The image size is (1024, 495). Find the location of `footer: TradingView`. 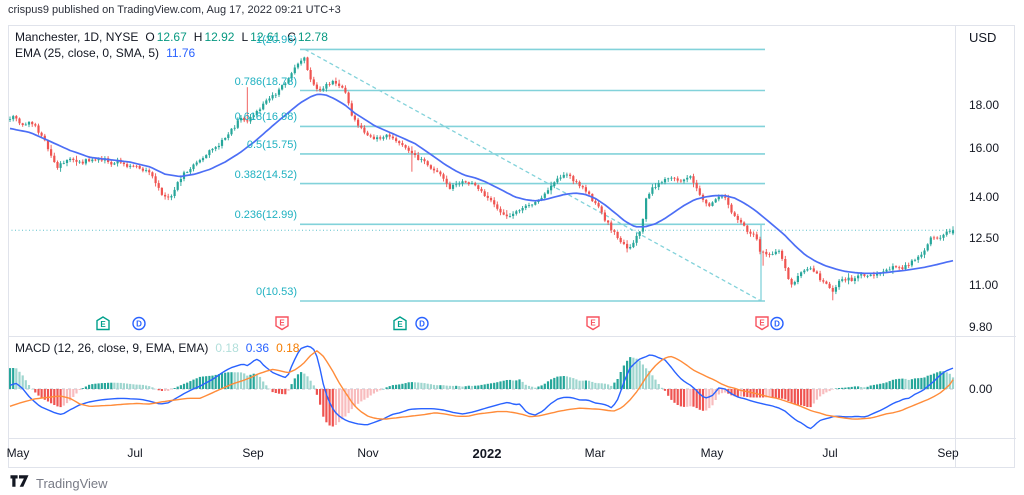

footer: TradingView is located at coordinates (59, 483).